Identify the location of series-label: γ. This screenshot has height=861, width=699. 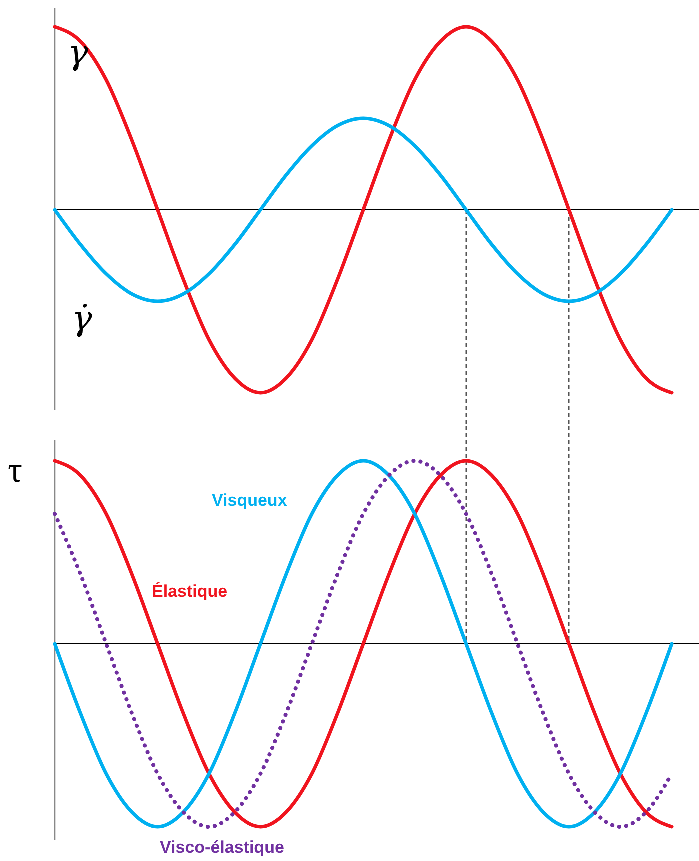
(78, 53).